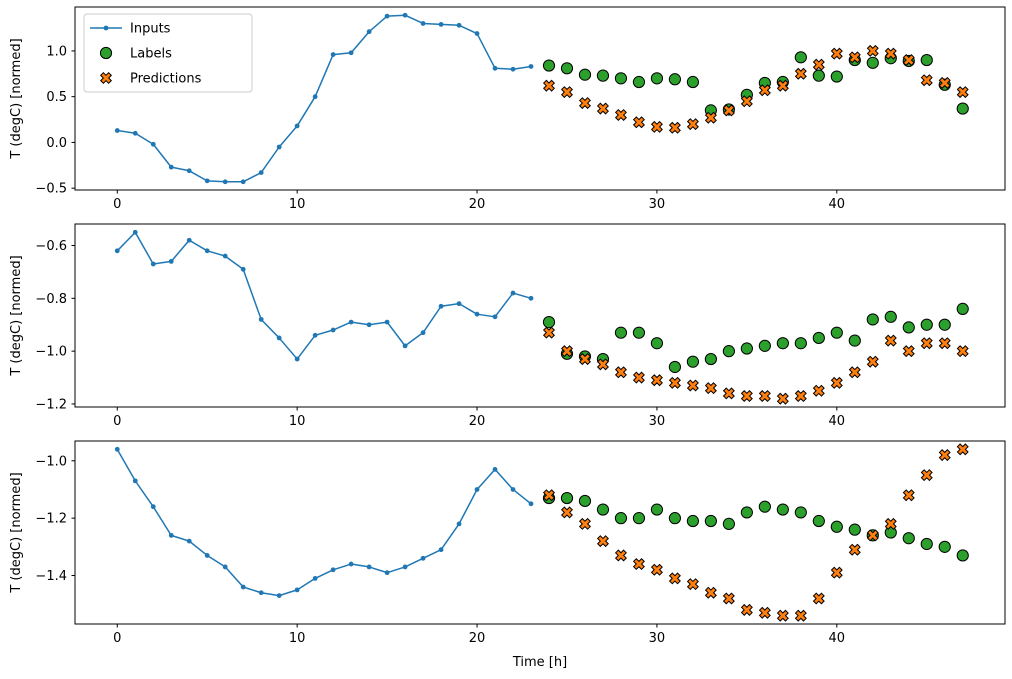  I want to click on svg-text: 0.5, so click(56, 97).